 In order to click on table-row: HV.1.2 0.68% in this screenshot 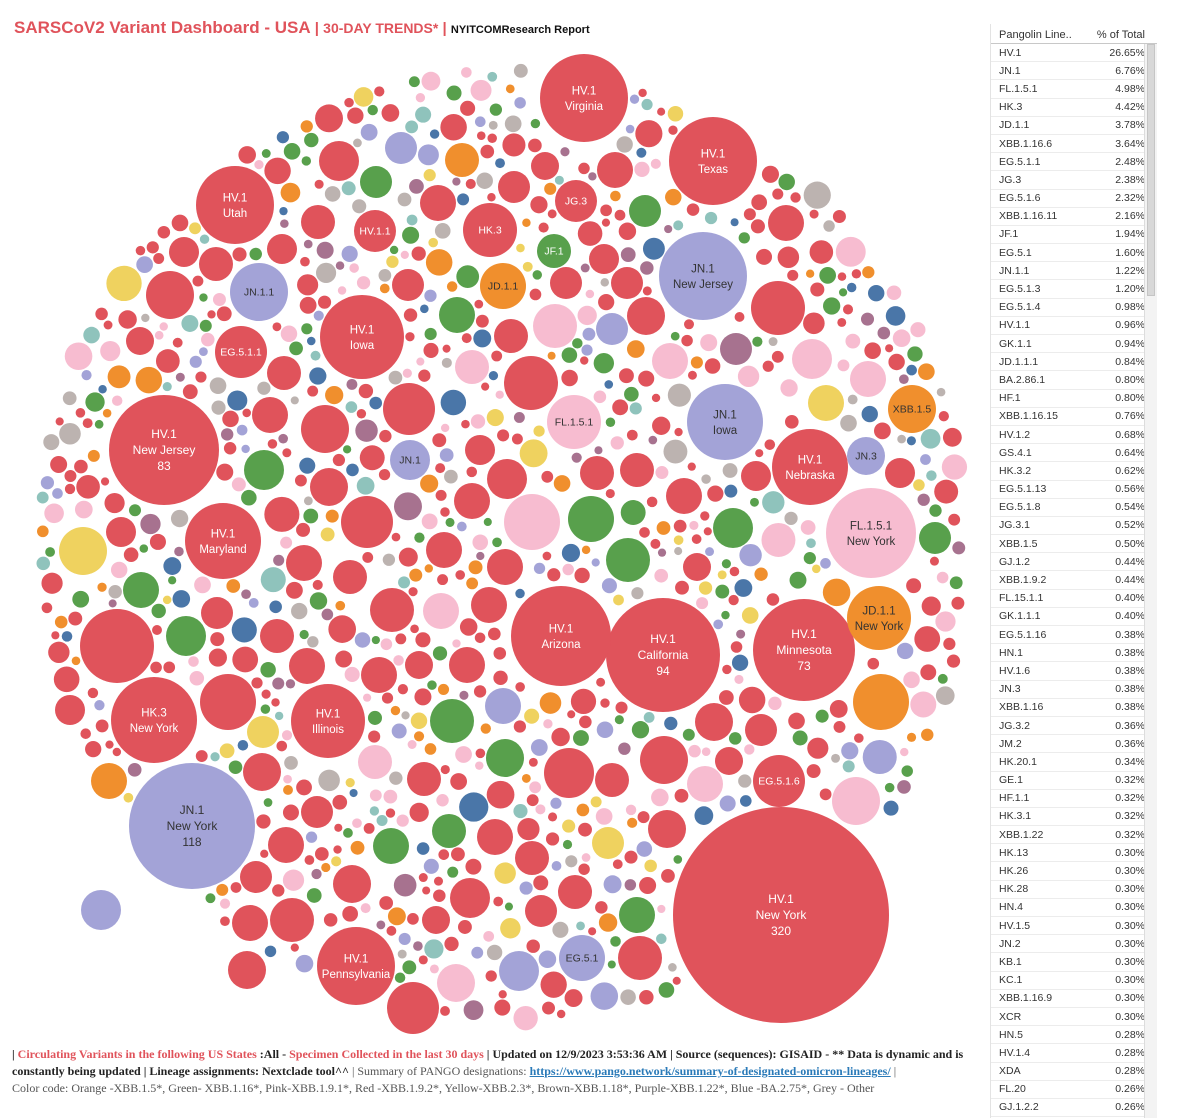, I will do `click(1074, 435)`.